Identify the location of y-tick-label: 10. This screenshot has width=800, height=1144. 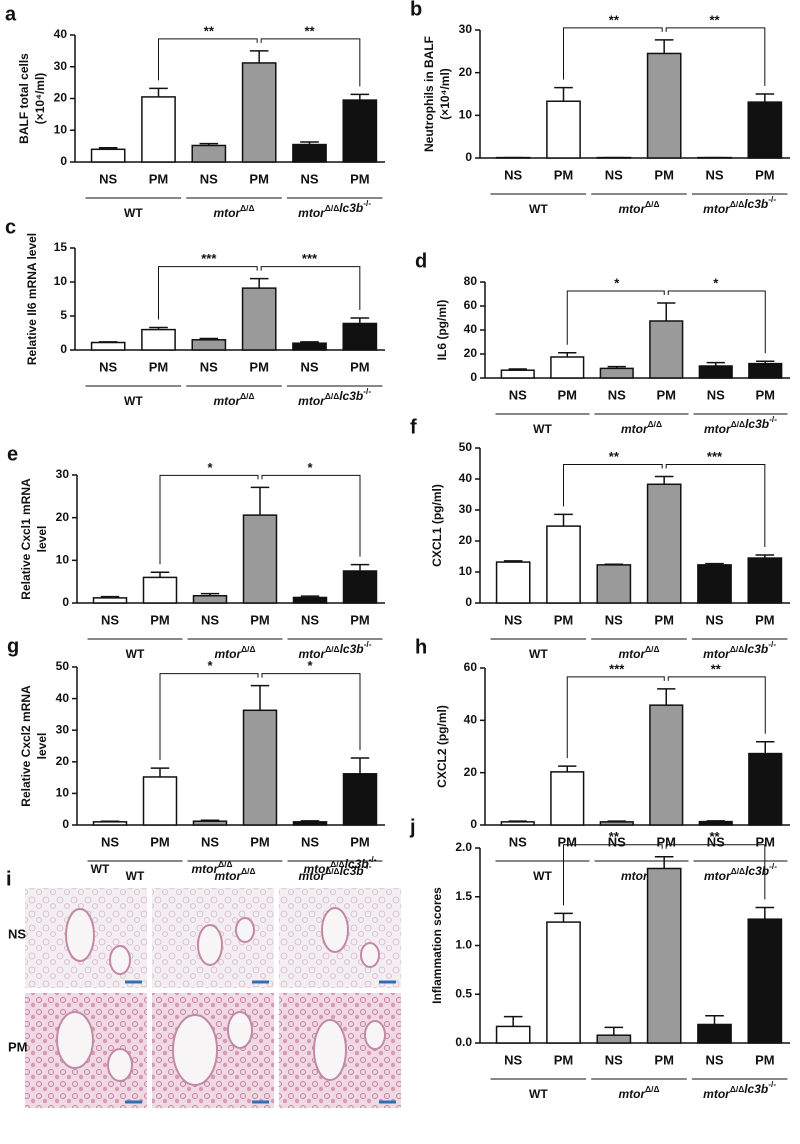
(63, 793).